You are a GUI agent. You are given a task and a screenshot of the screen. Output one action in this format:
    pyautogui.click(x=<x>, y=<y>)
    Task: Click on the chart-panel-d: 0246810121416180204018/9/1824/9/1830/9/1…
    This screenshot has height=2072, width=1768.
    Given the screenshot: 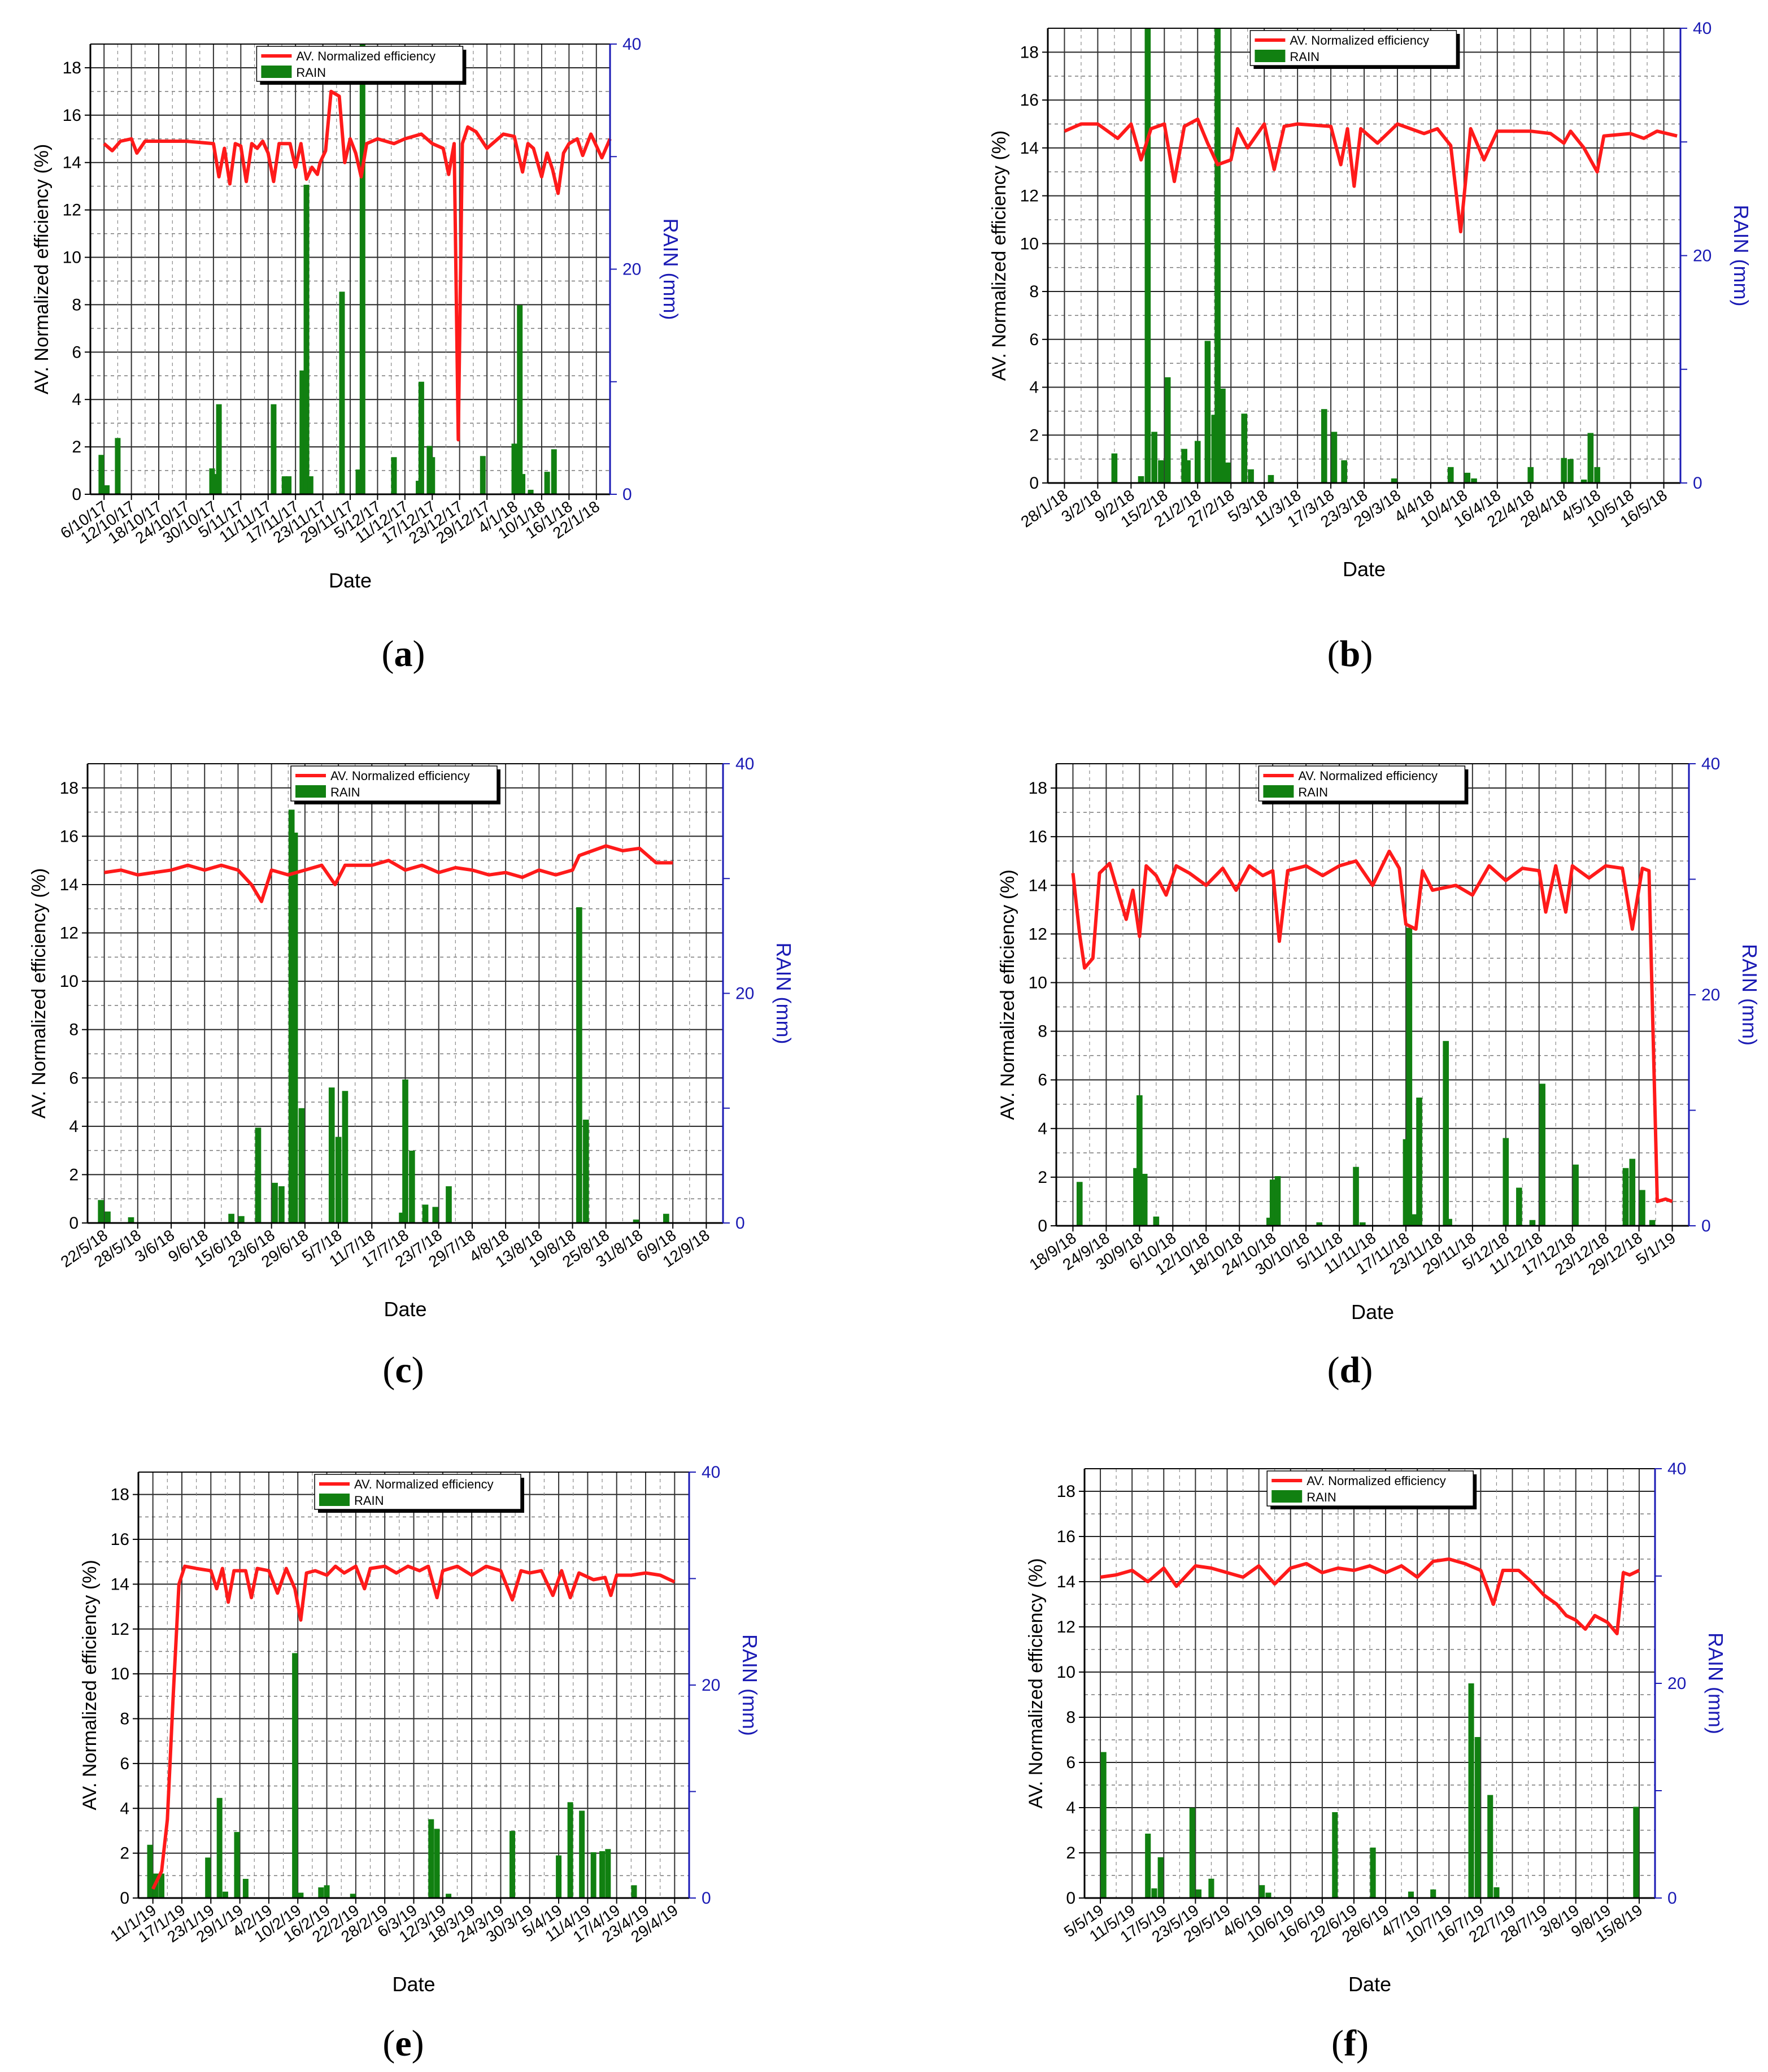 What is the action you would take?
    pyautogui.click(x=1379, y=1039)
    